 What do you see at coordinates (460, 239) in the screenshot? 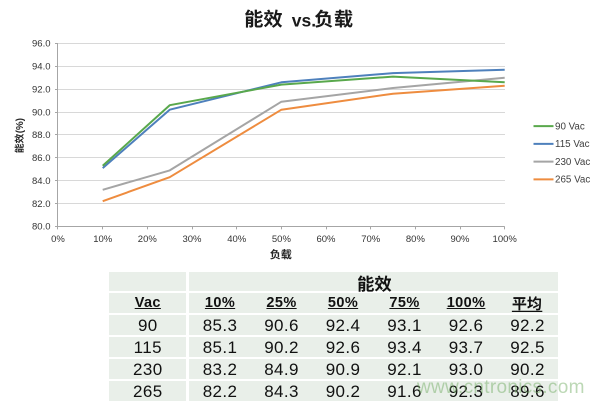
I see `svg-text: 90%` at bounding box center [460, 239].